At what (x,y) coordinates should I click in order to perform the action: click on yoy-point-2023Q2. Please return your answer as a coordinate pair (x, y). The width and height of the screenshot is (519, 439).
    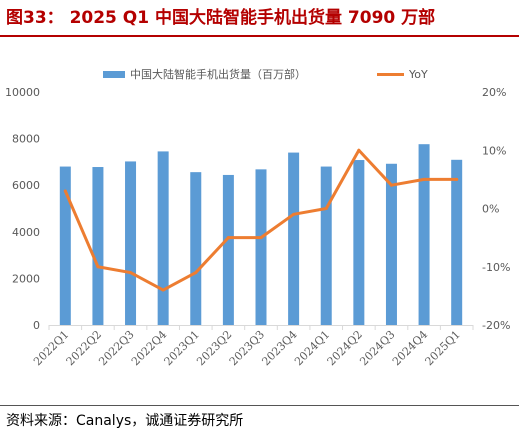
    Looking at the image, I should click on (228, 238).